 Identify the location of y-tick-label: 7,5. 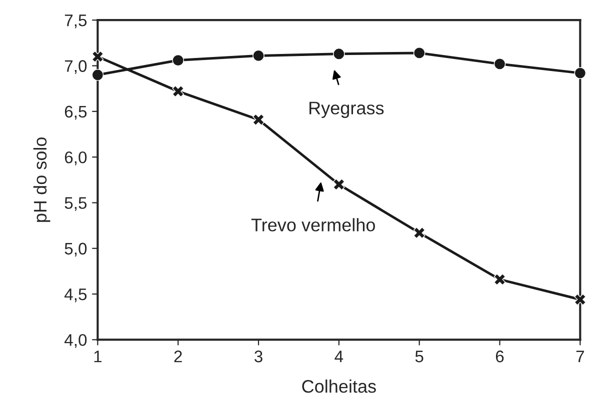
(75, 21).